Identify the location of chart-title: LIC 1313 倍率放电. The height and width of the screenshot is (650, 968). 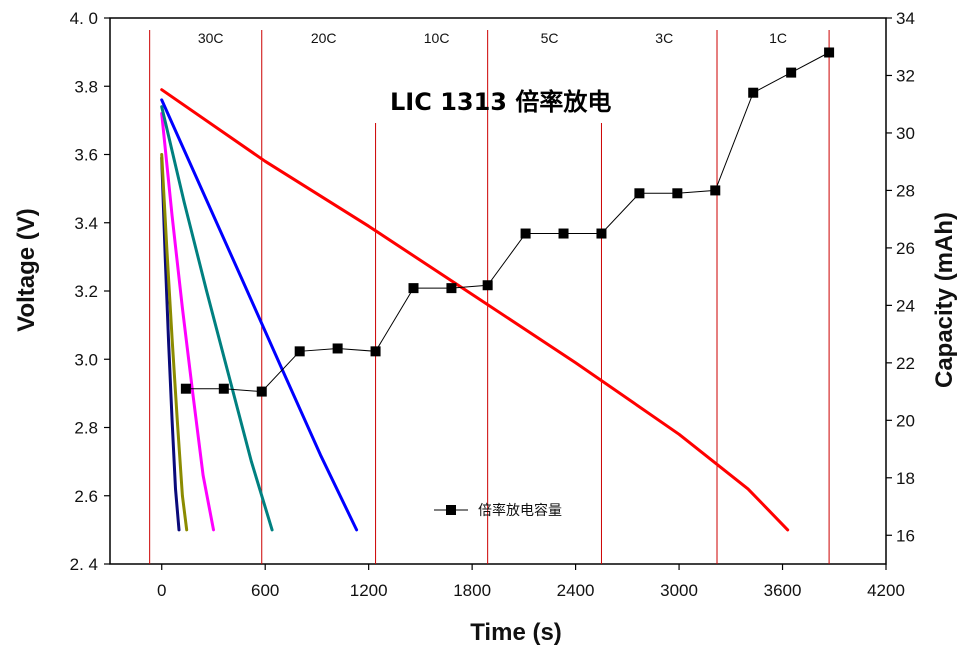
(500, 102).